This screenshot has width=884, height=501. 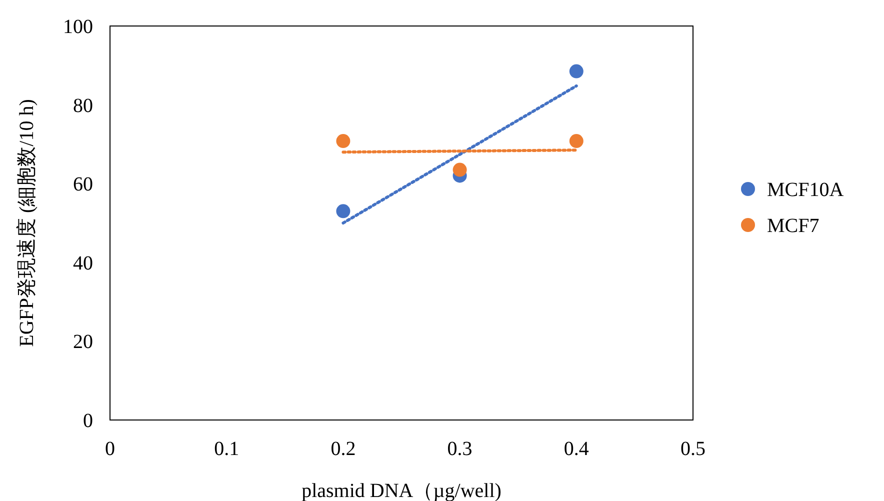 What do you see at coordinates (227, 449) in the screenshot?
I see `x-tick-label: 0.1` at bounding box center [227, 449].